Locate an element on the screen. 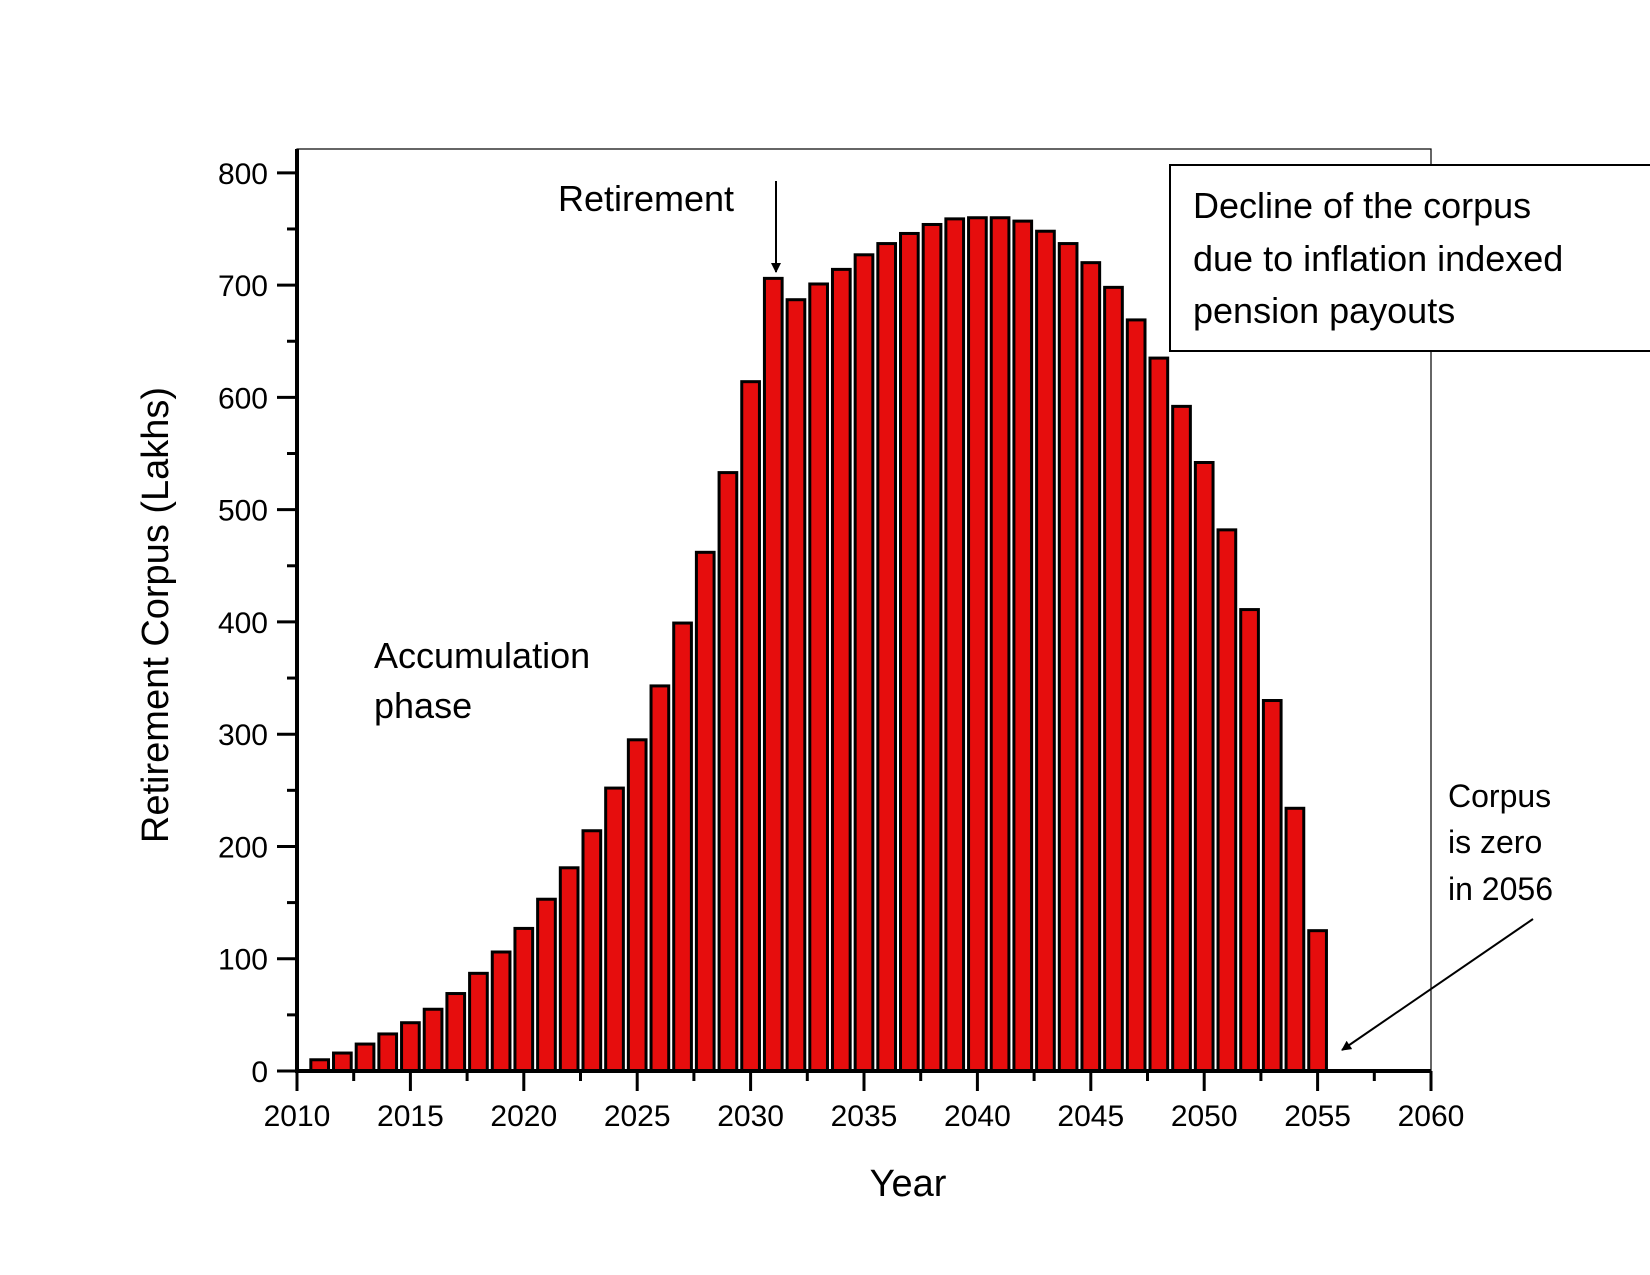 This screenshot has width=1650, height=1275. bar-2028 is located at coordinates (705, 811).